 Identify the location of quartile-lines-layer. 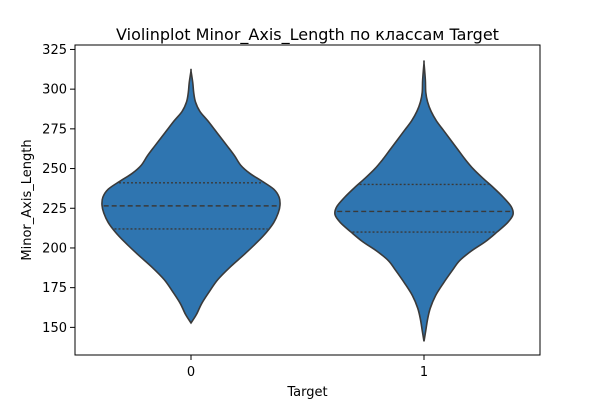
(307, 207).